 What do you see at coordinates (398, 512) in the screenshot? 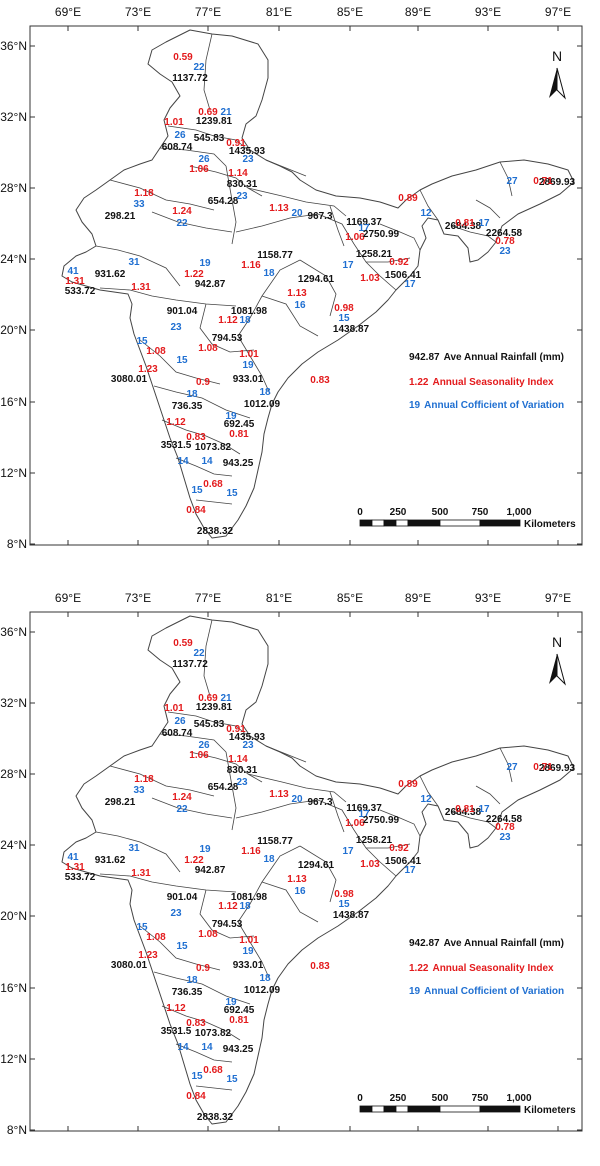
I see `scale-tick-label: 250` at bounding box center [398, 512].